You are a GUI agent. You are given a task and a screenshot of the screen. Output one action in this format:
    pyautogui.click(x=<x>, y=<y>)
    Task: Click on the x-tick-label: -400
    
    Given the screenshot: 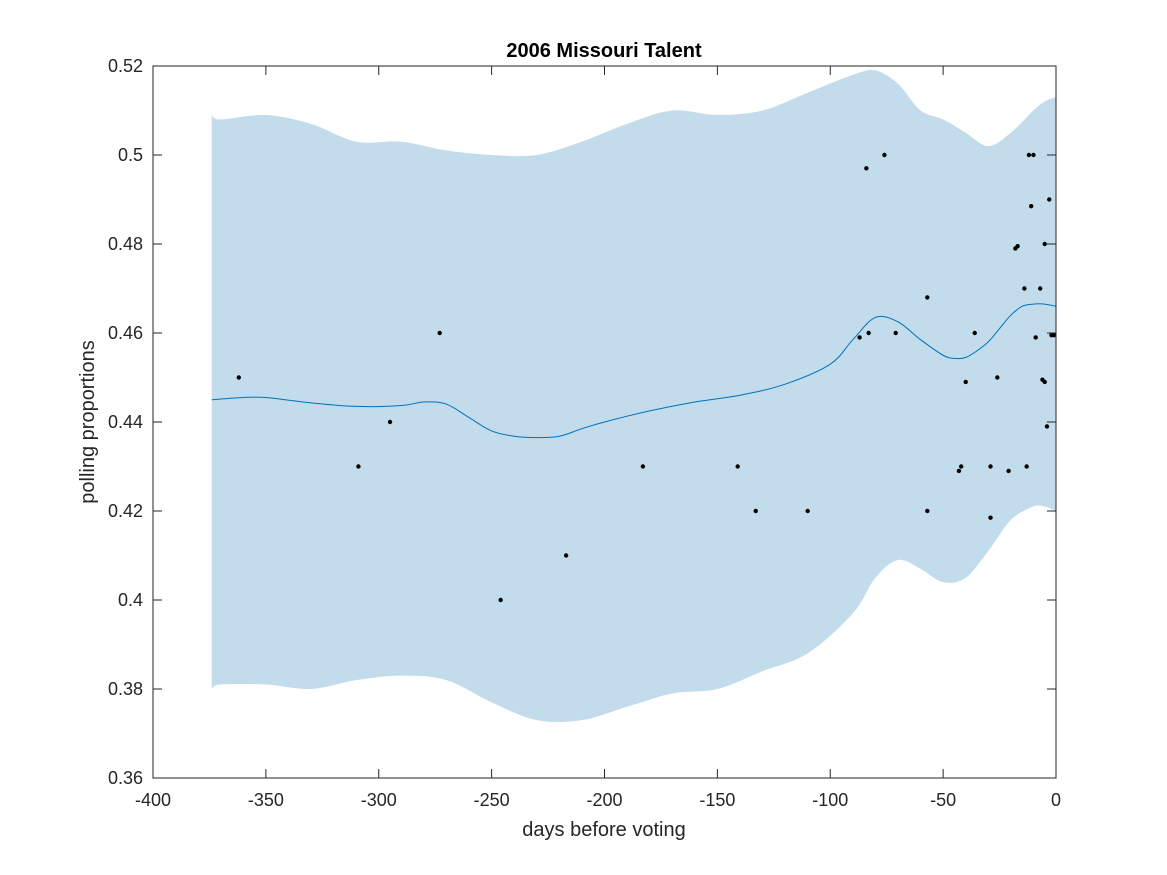 What is the action you would take?
    pyautogui.click(x=153, y=800)
    